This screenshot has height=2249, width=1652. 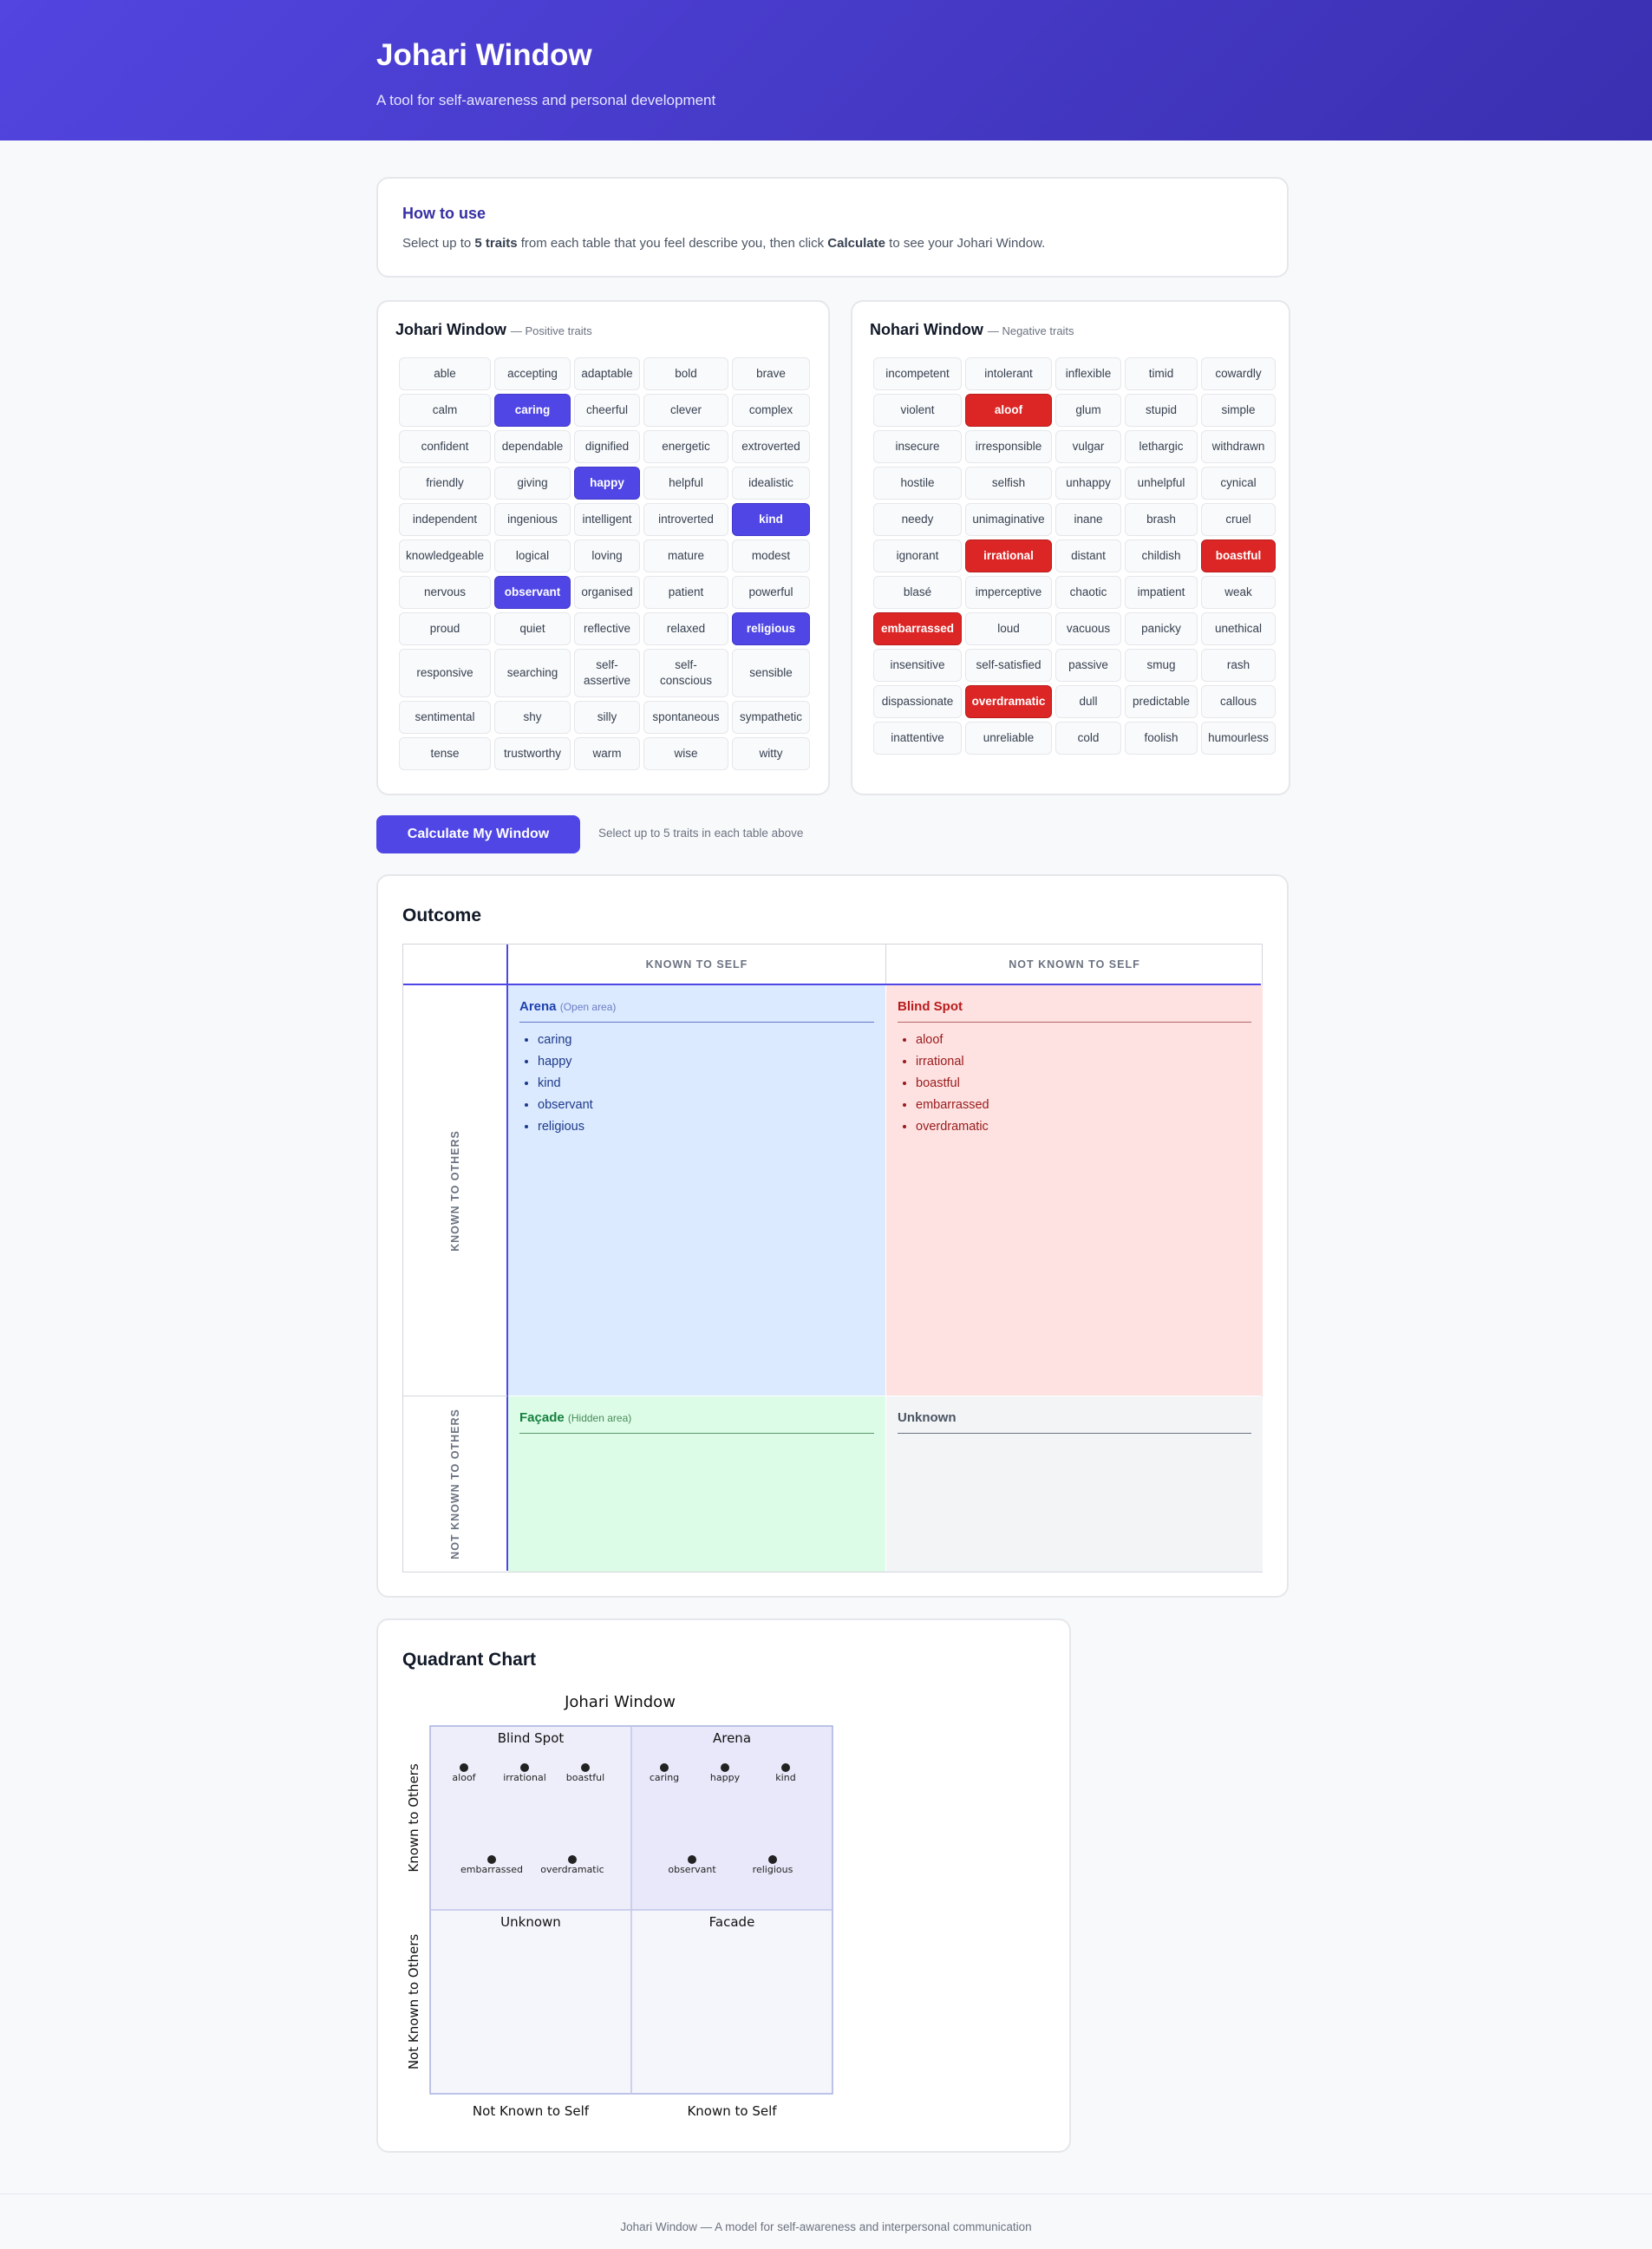 I want to click on nohari-trait-brash: brash, so click(x=1162, y=519).